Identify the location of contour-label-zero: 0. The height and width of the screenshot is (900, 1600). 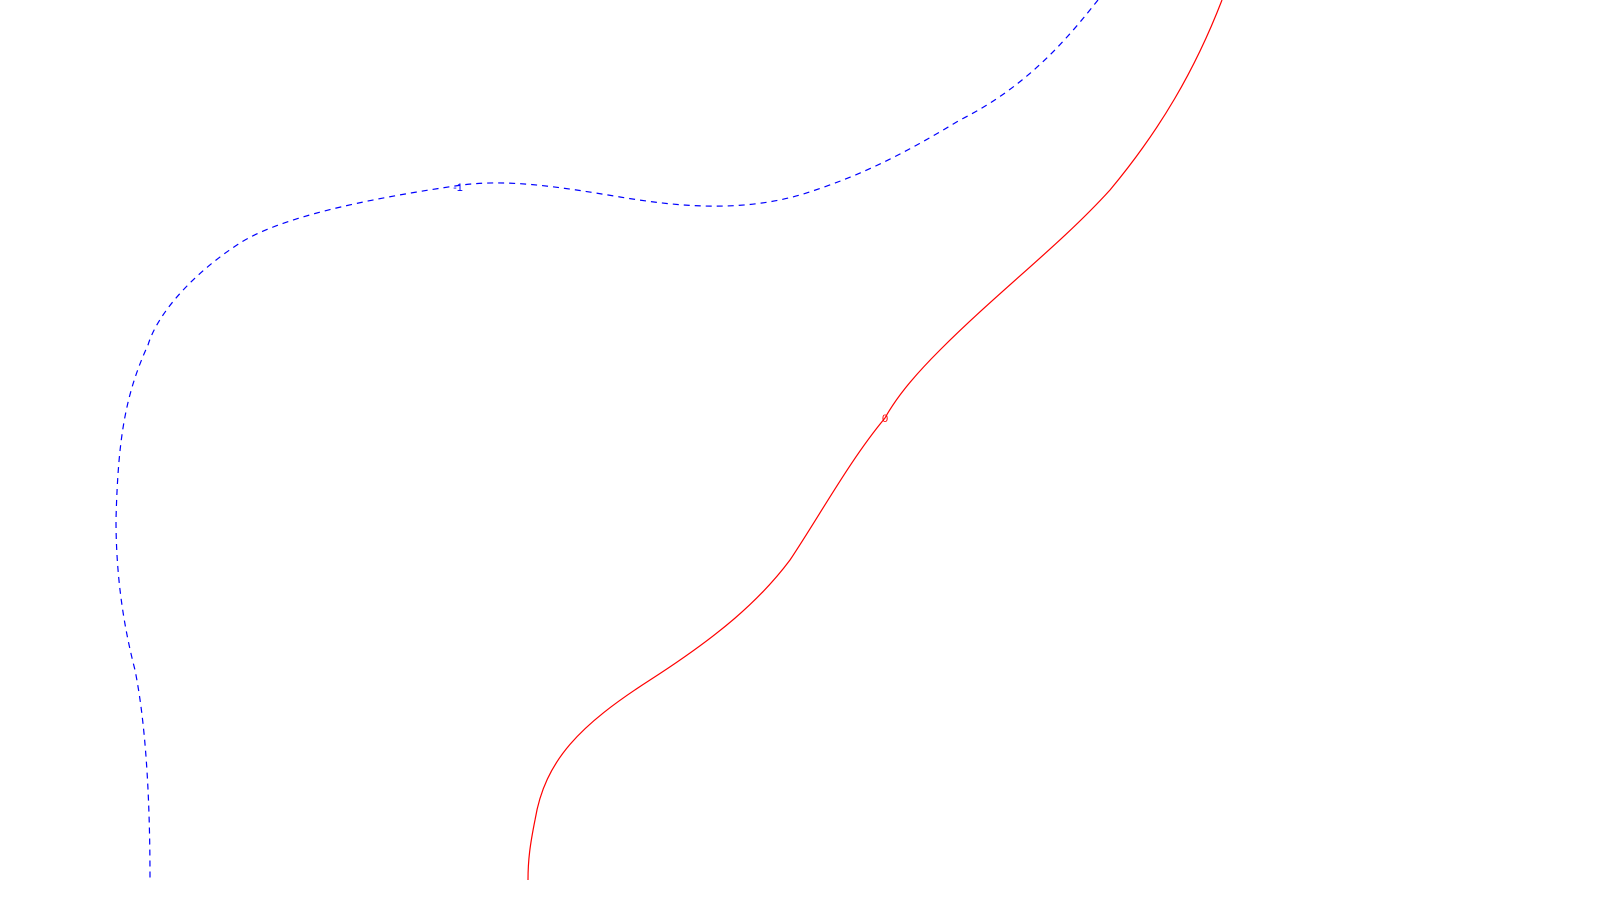
(885, 419).